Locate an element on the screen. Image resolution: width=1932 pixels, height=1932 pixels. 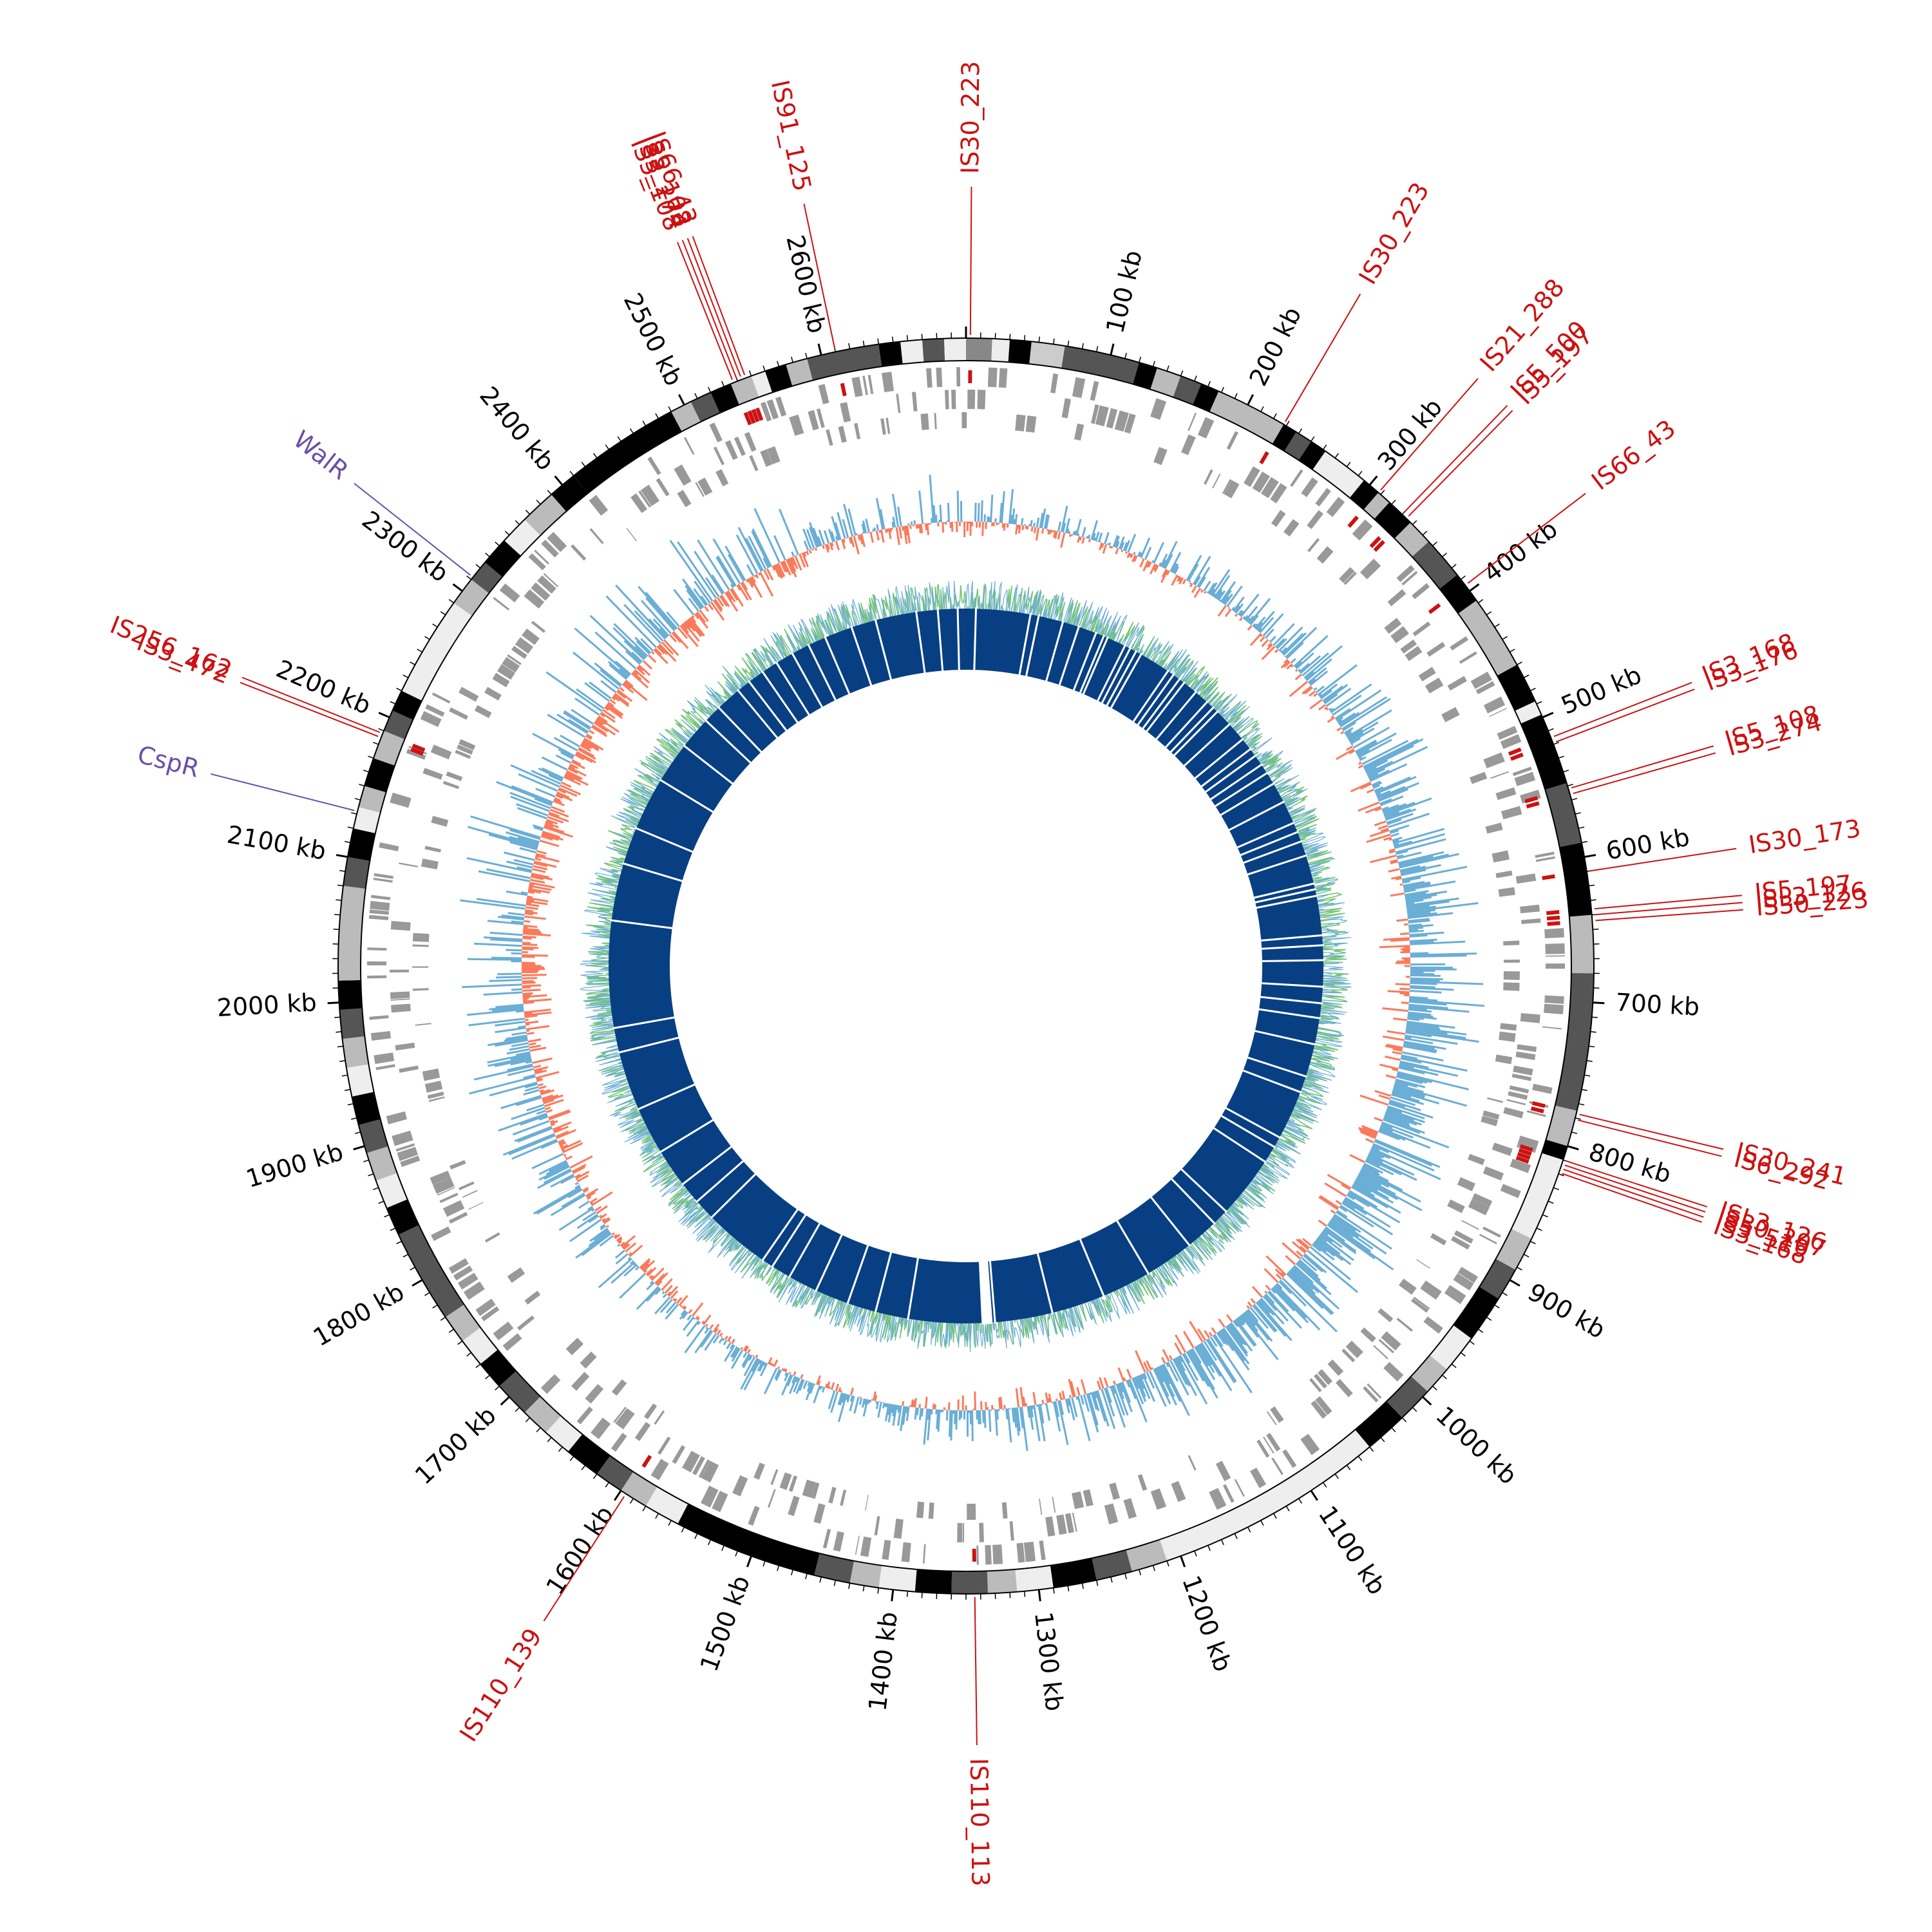
major-tick is located at coordinates (1183, 1561).